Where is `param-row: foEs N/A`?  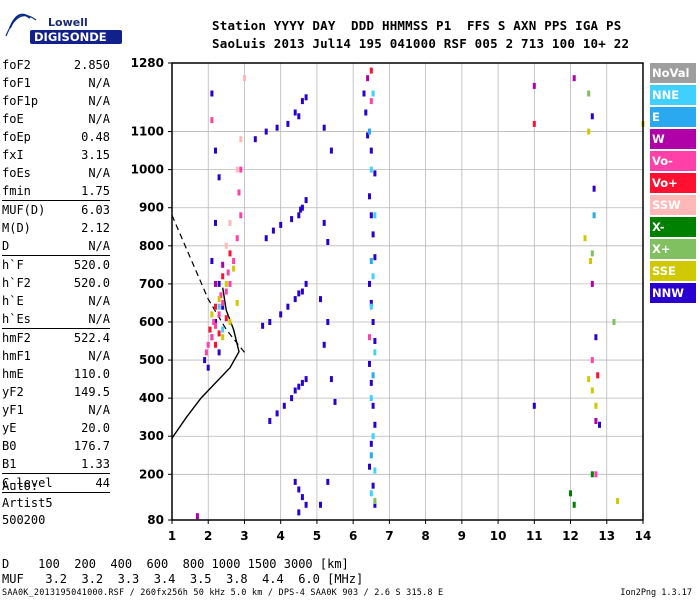
param-row: foEs N/A is located at coordinates (56, 173).